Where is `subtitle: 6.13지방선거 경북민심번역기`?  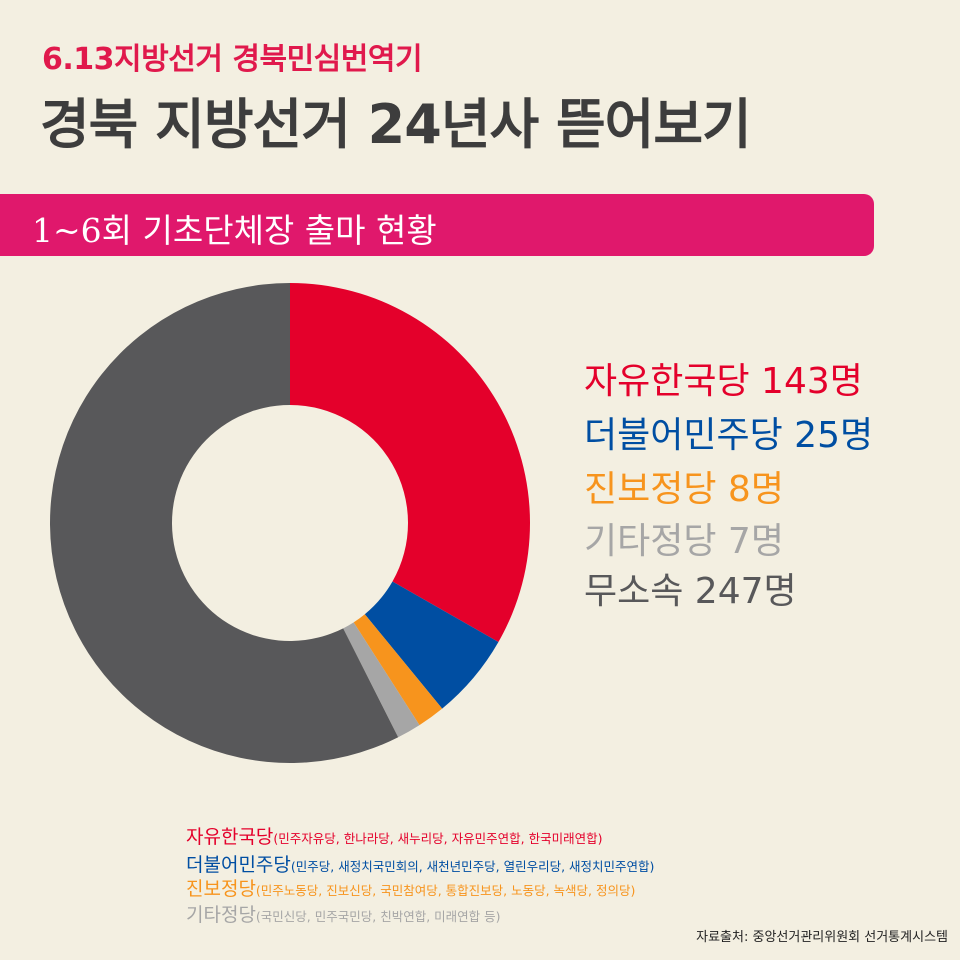 subtitle: 6.13지방선거 경북민심번역기 is located at coordinates (232, 59).